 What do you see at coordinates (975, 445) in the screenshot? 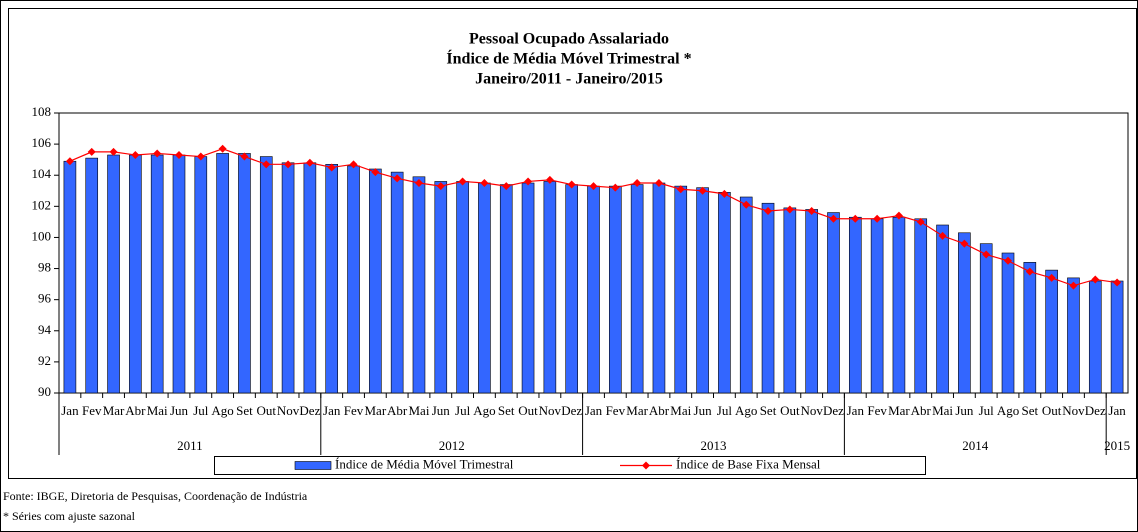
I see `year-label: 2014` at bounding box center [975, 445].